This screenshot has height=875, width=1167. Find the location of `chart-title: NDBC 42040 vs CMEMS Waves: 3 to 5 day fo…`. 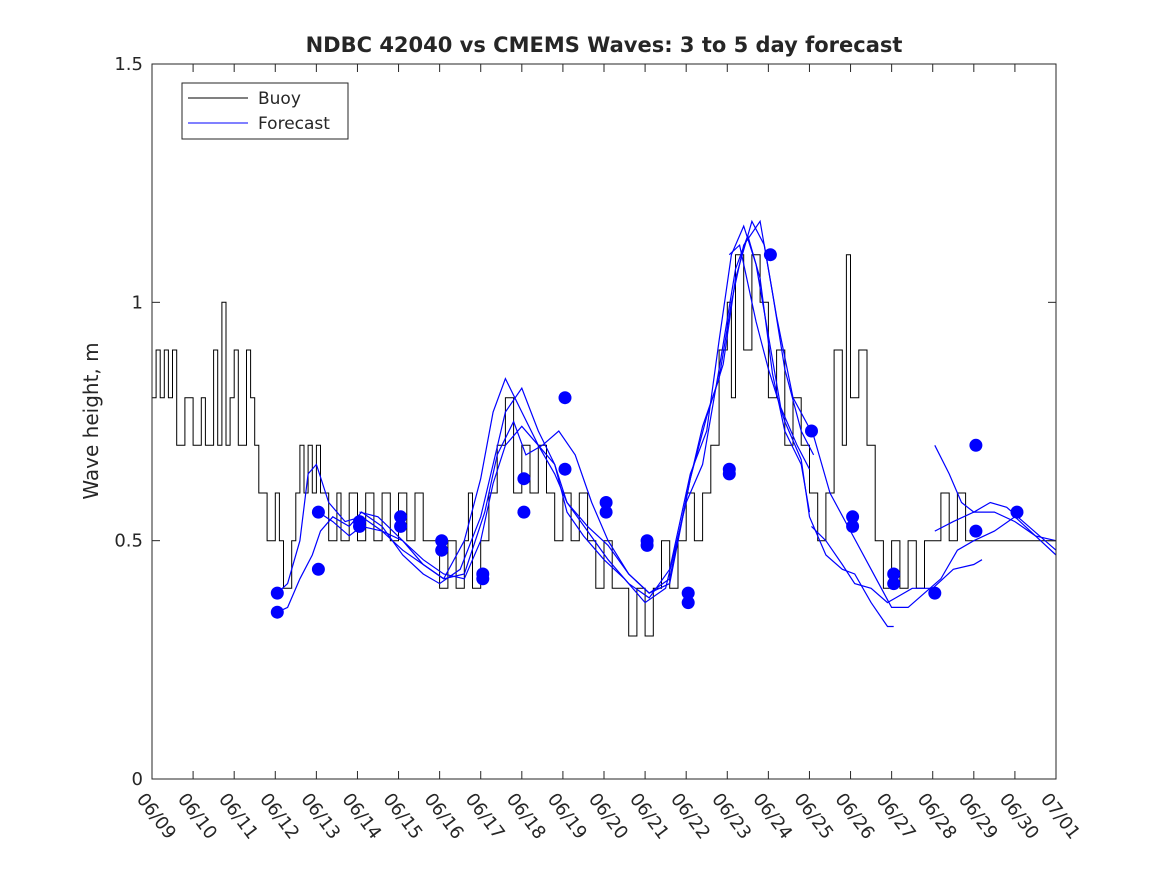

chart-title: NDBC 42040 vs CMEMS Waves: 3 to 5 day fo… is located at coordinates (604, 45).